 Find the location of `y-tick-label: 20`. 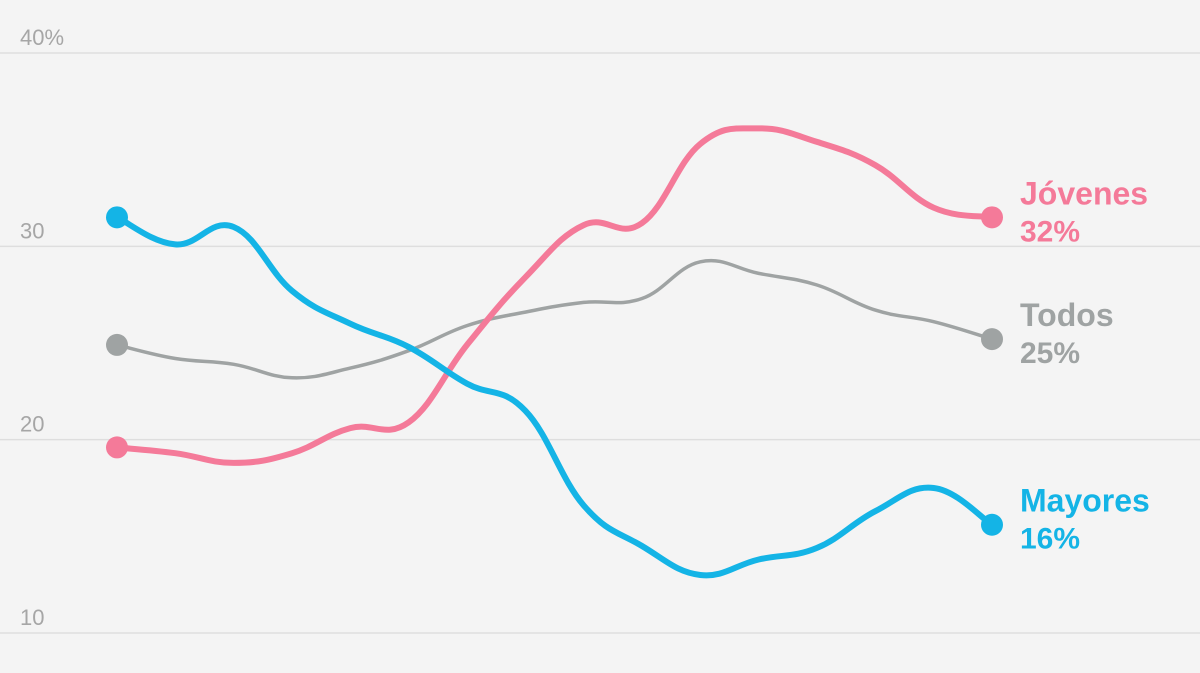

y-tick-label: 20 is located at coordinates (32, 424).